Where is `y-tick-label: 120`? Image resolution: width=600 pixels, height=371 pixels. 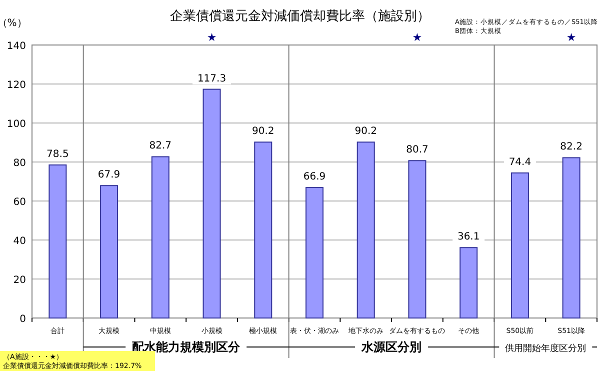 y-tick-label: 120 is located at coordinates (16, 85).